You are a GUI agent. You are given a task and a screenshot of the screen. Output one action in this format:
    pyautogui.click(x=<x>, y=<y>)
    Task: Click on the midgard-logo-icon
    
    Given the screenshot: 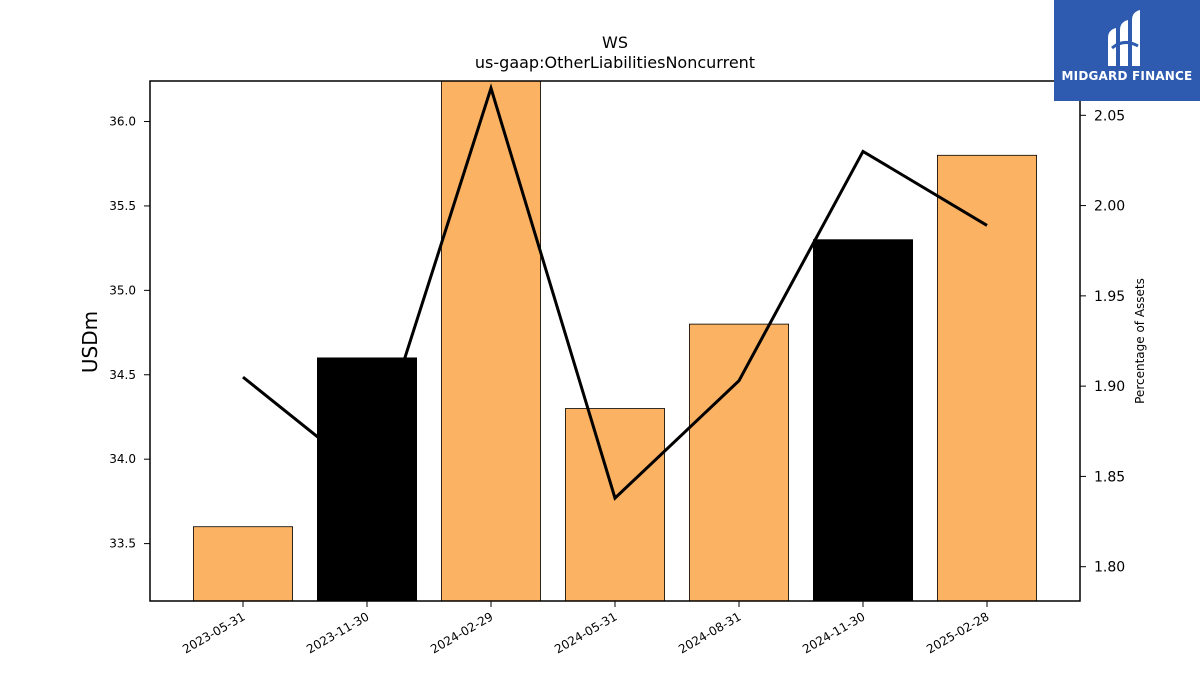 What is the action you would take?
    pyautogui.click(x=1124, y=38)
    